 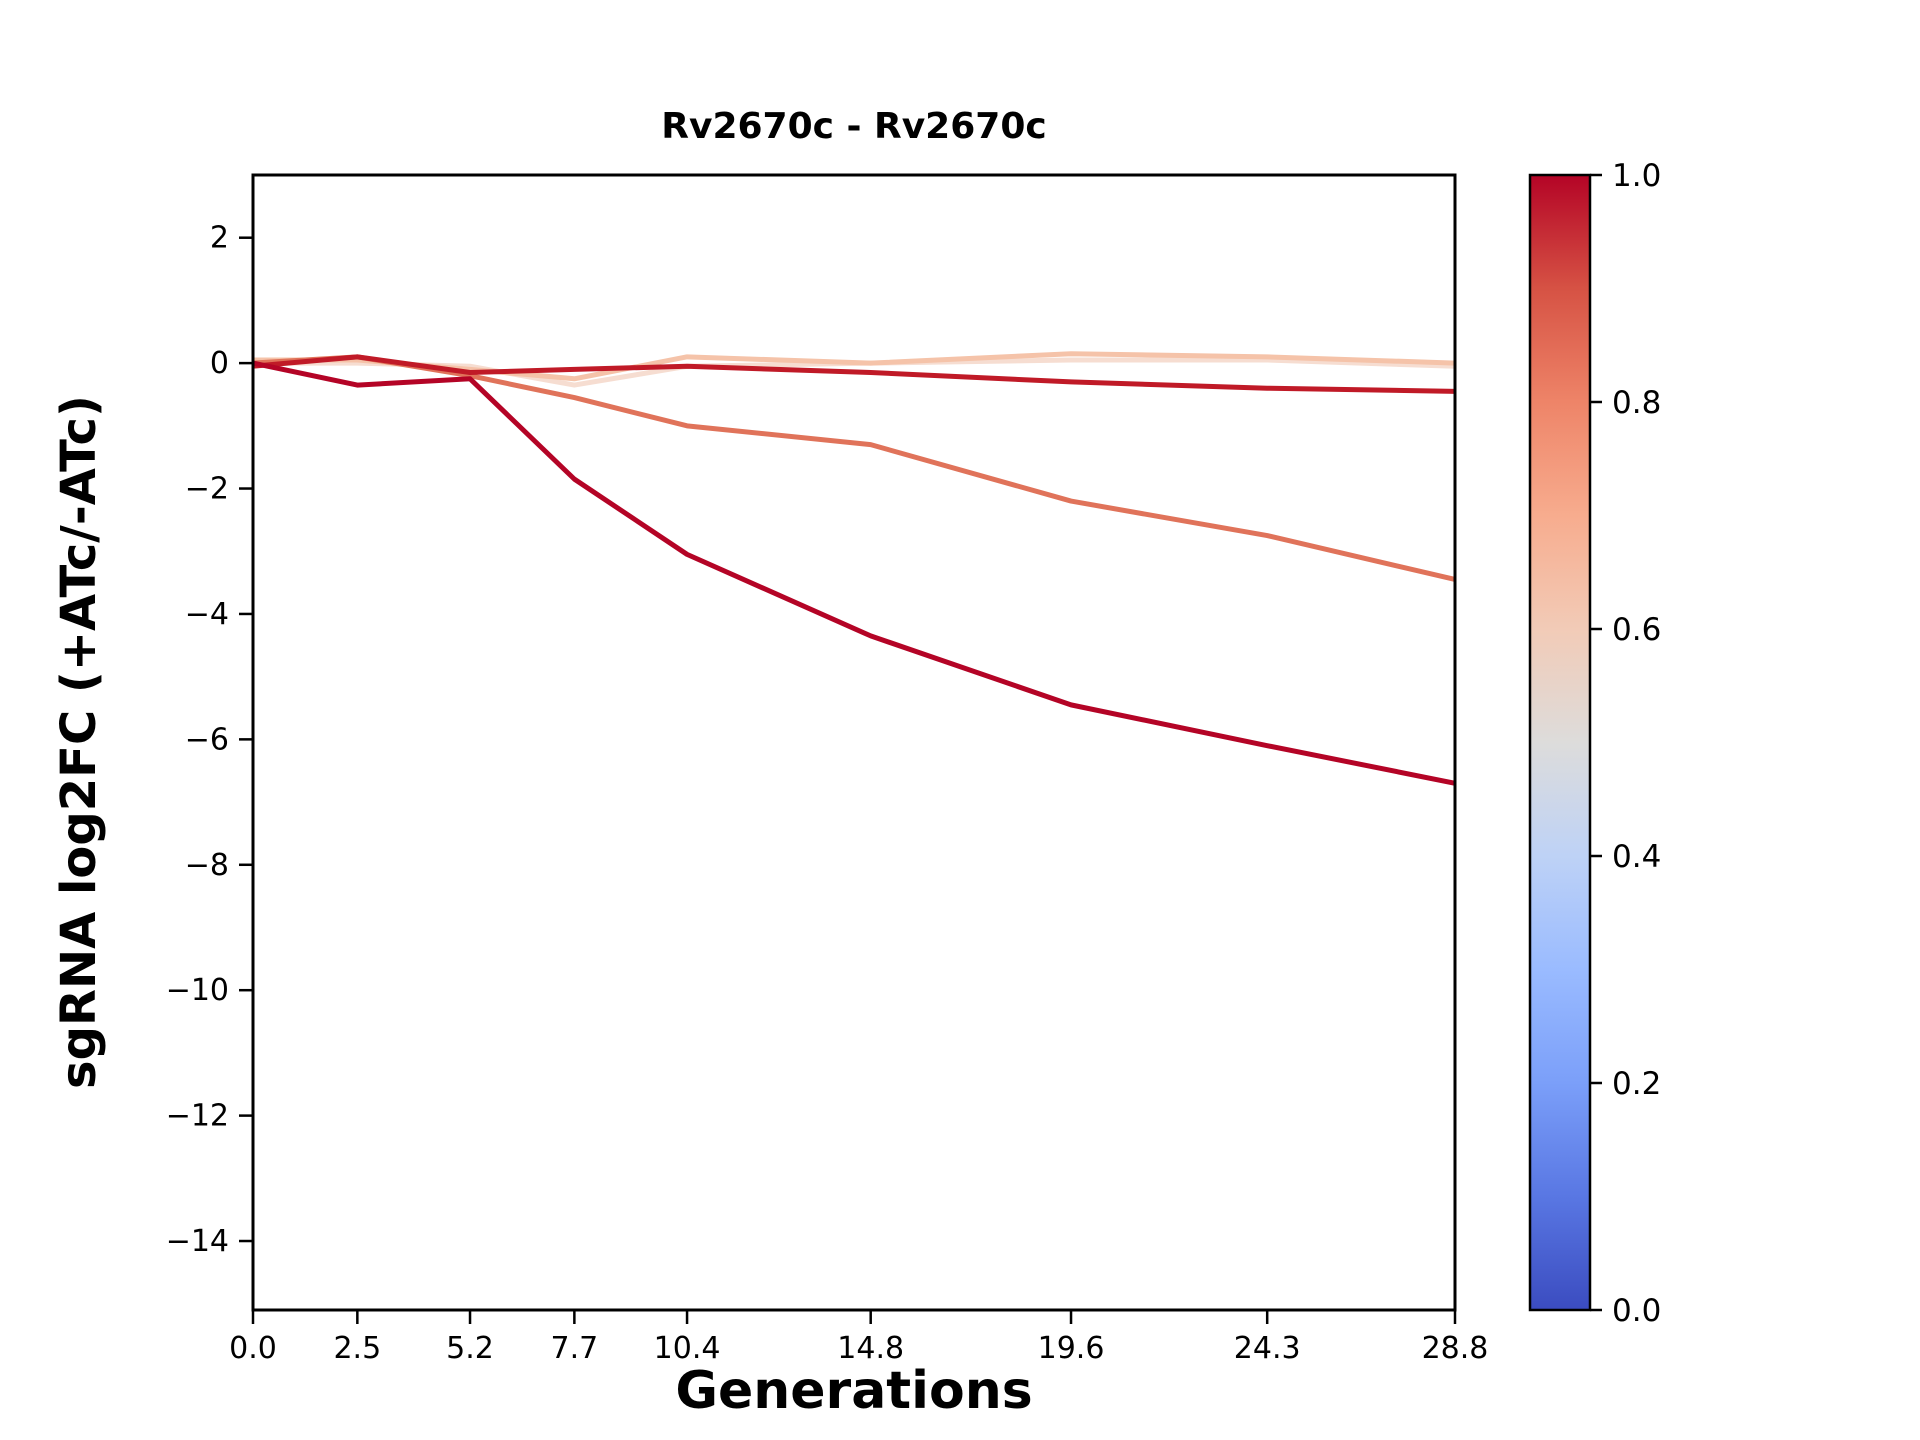 I want to click on y-tick-label: −10, so click(x=197, y=990).